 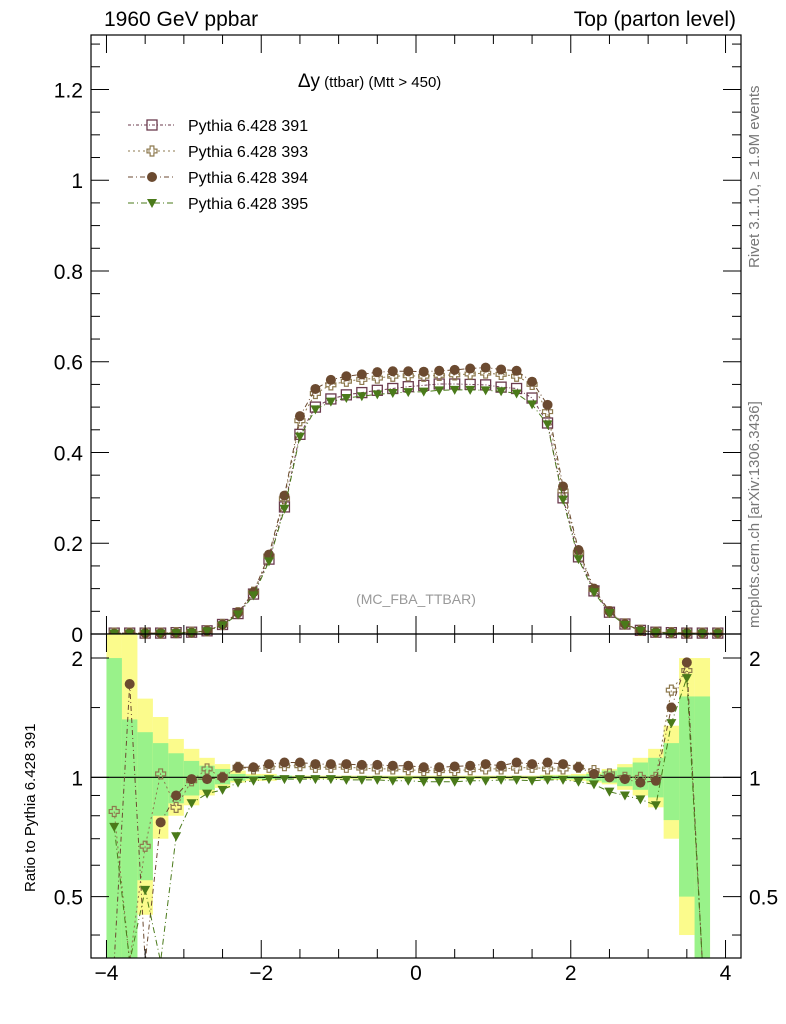 What do you see at coordinates (77, 778) in the screenshot?
I see `ratio-y-tick-label: 1` at bounding box center [77, 778].